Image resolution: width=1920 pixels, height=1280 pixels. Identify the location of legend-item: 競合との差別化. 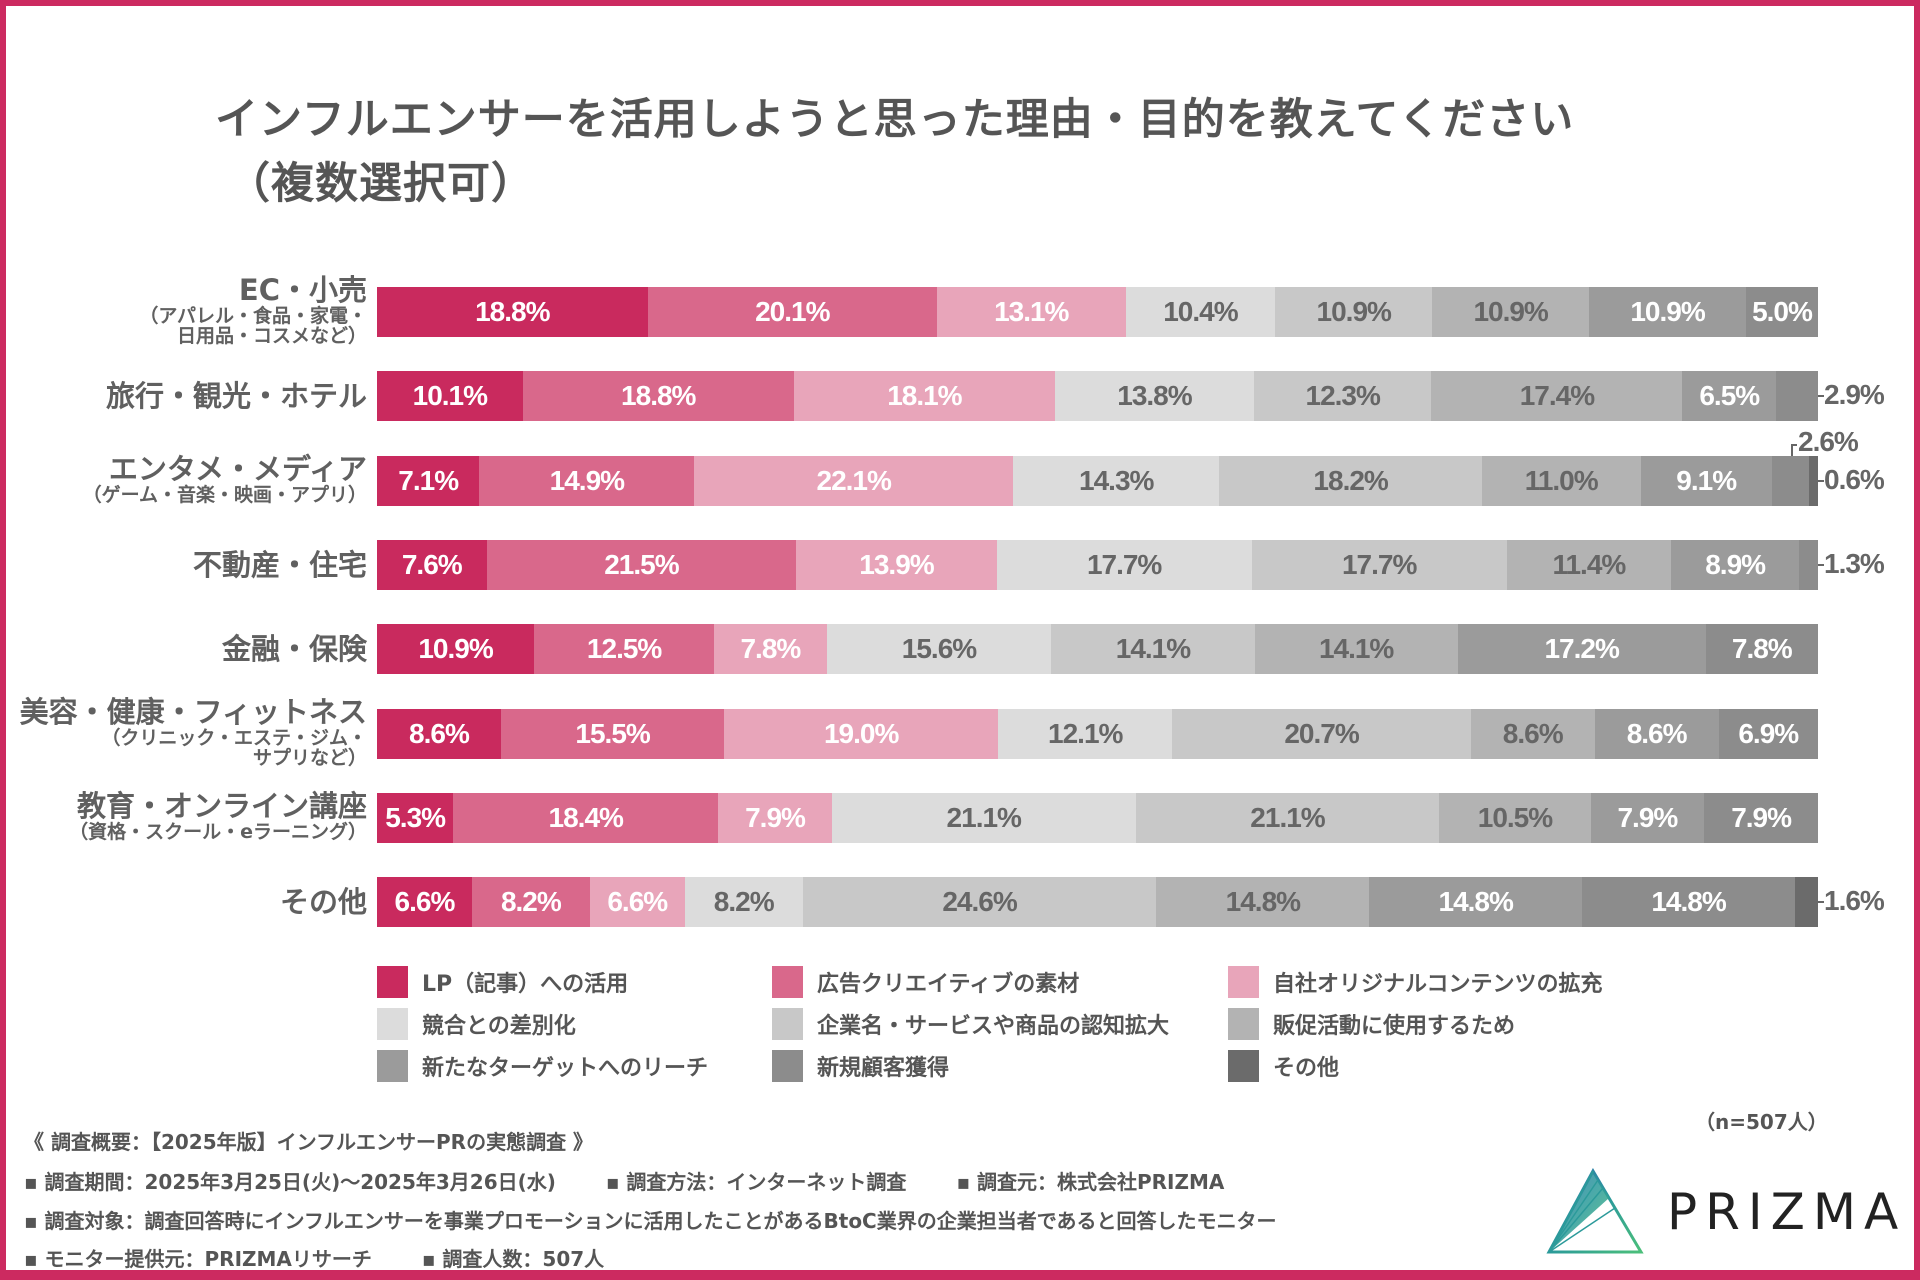
(476, 1024).